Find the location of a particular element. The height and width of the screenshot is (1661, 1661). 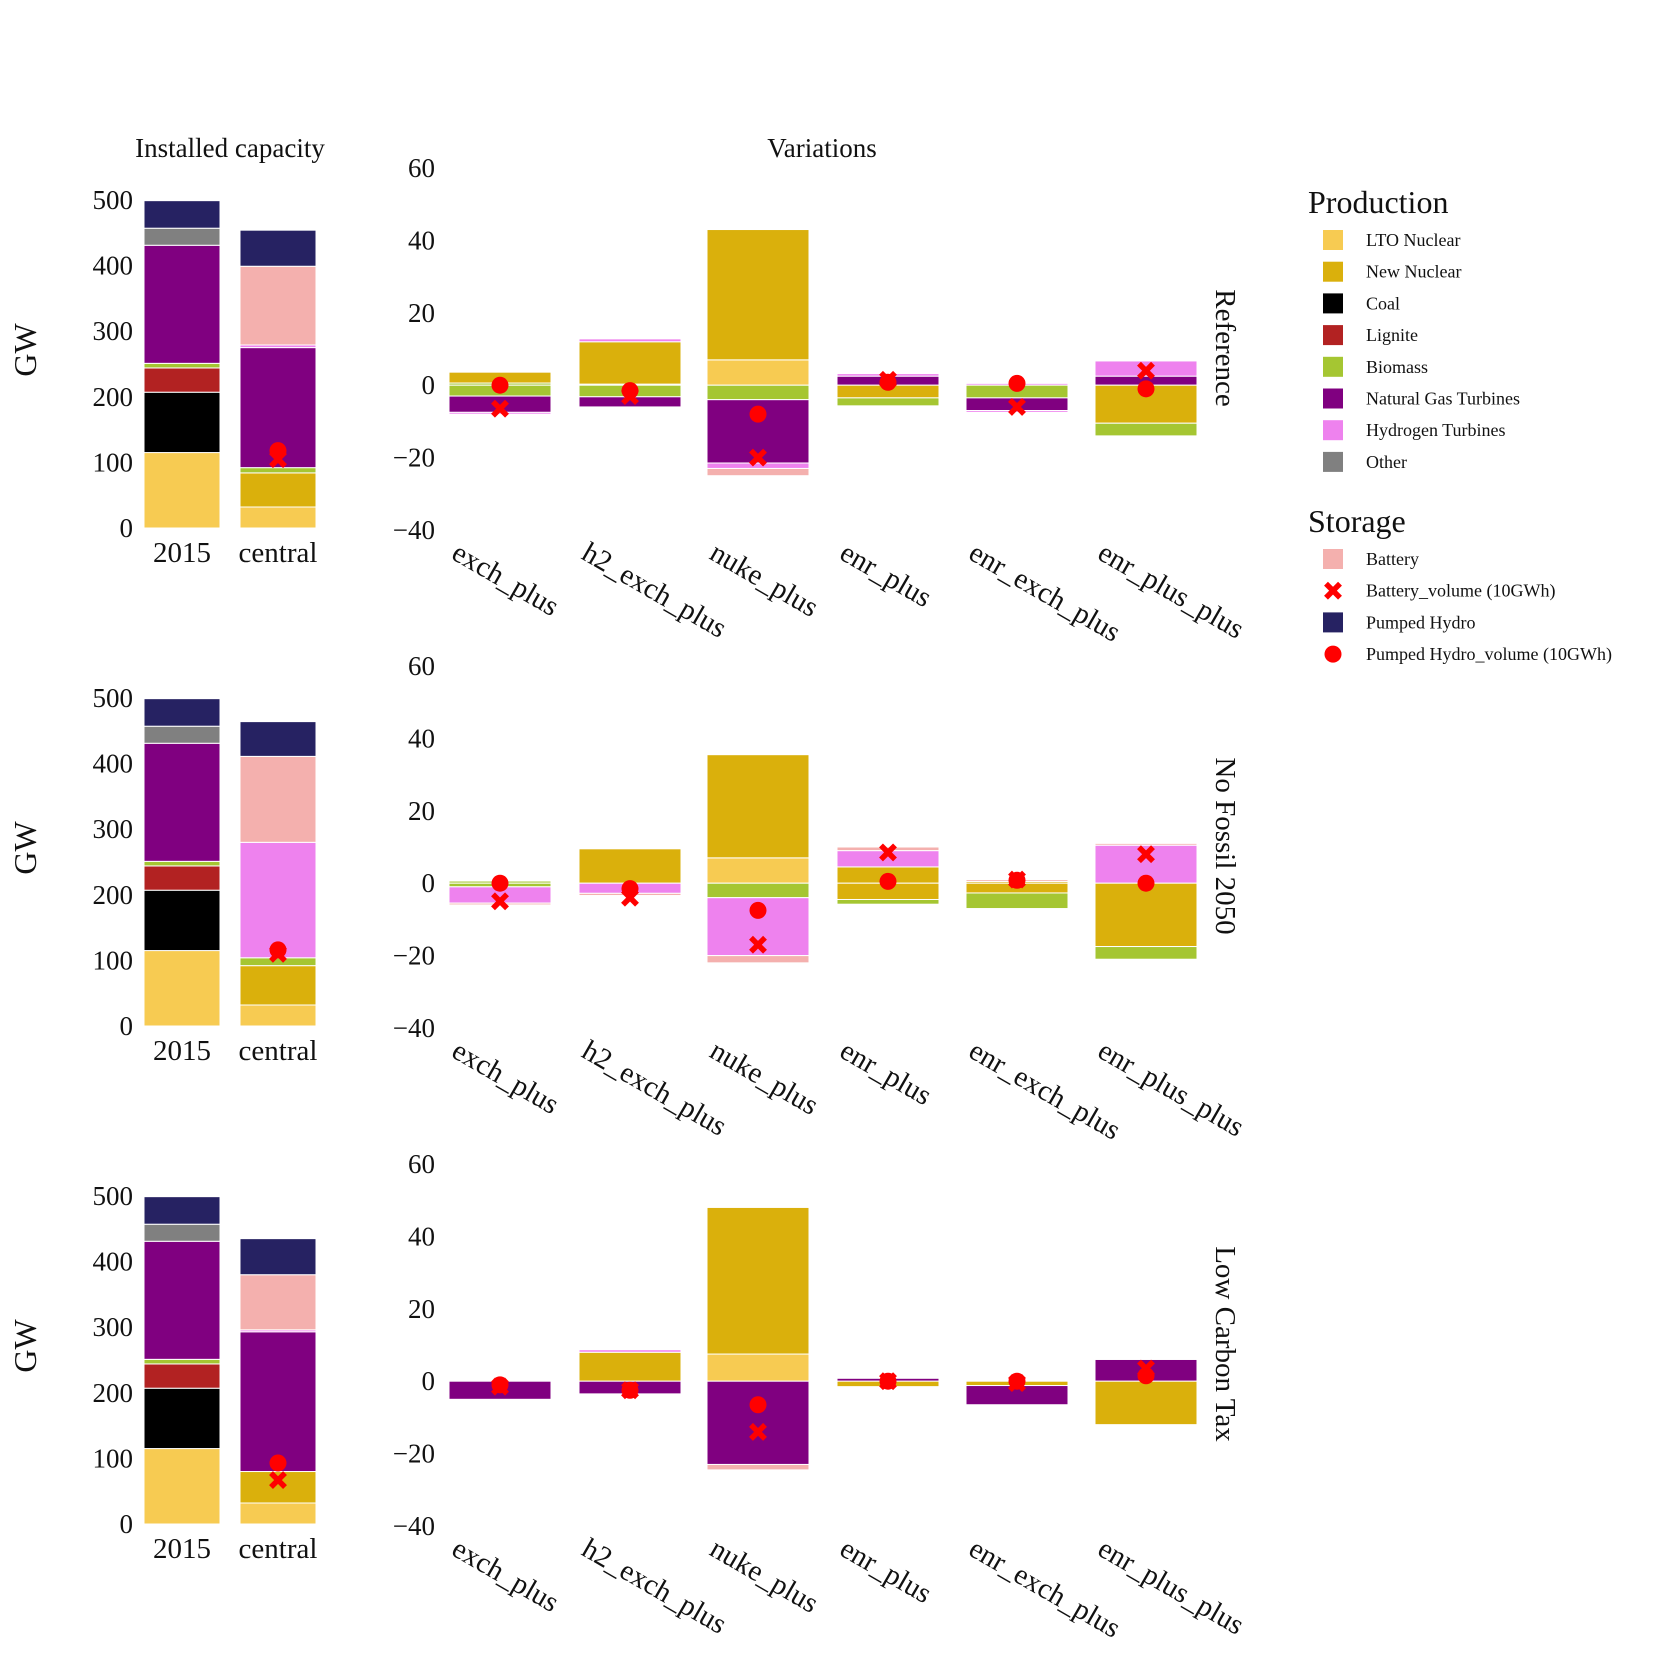

capacity-tick-label: 400 is located at coordinates (113, 1262).